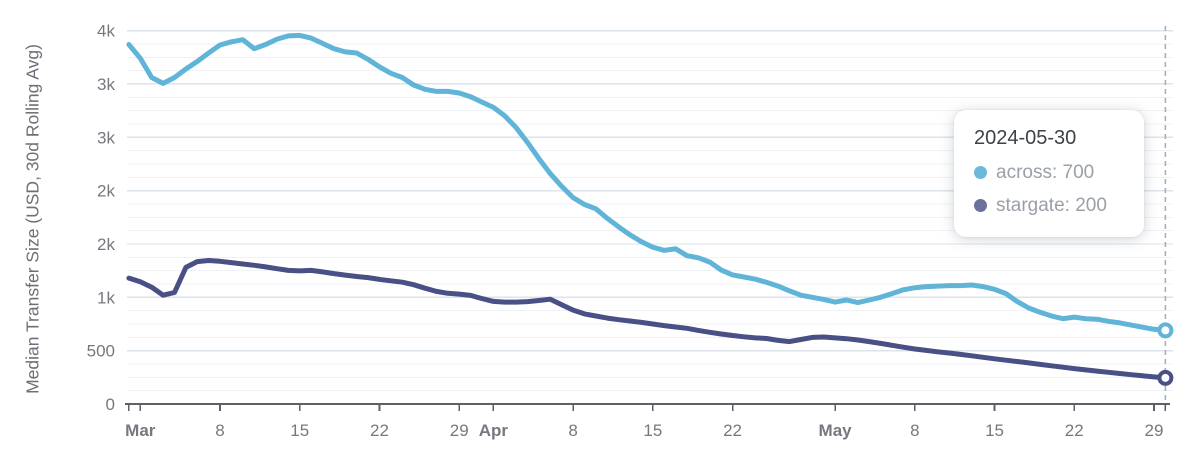  What do you see at coordinates (101, 351) in the screenshot?
I see `y-tick-label: 500` at bounding box center [101, 351].